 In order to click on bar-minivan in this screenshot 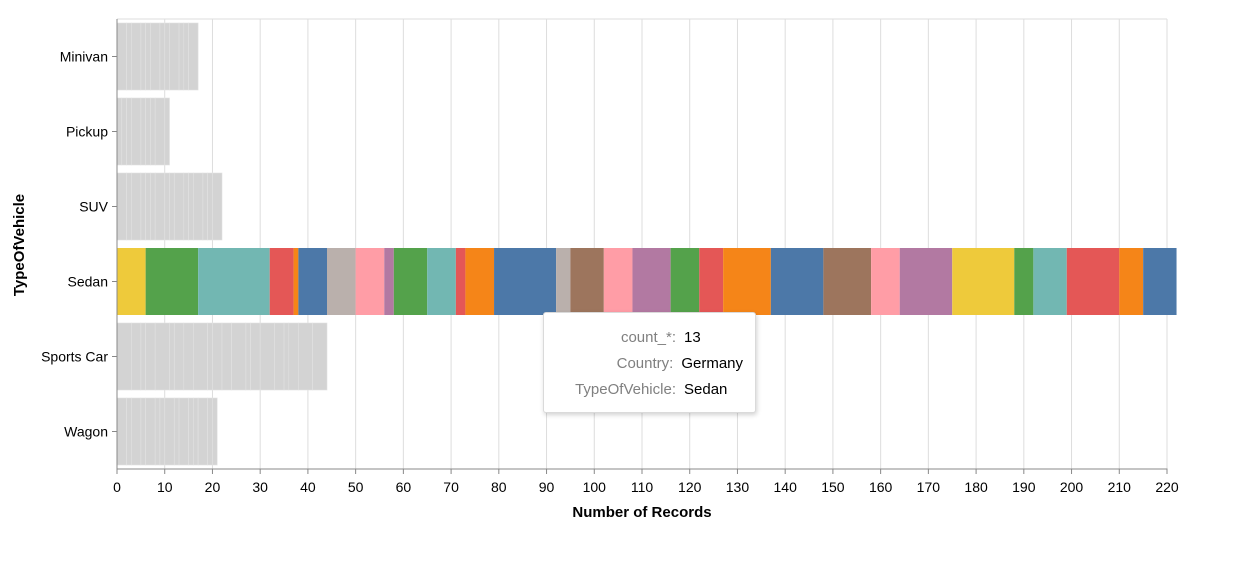, I will do `click(157, 56)`.